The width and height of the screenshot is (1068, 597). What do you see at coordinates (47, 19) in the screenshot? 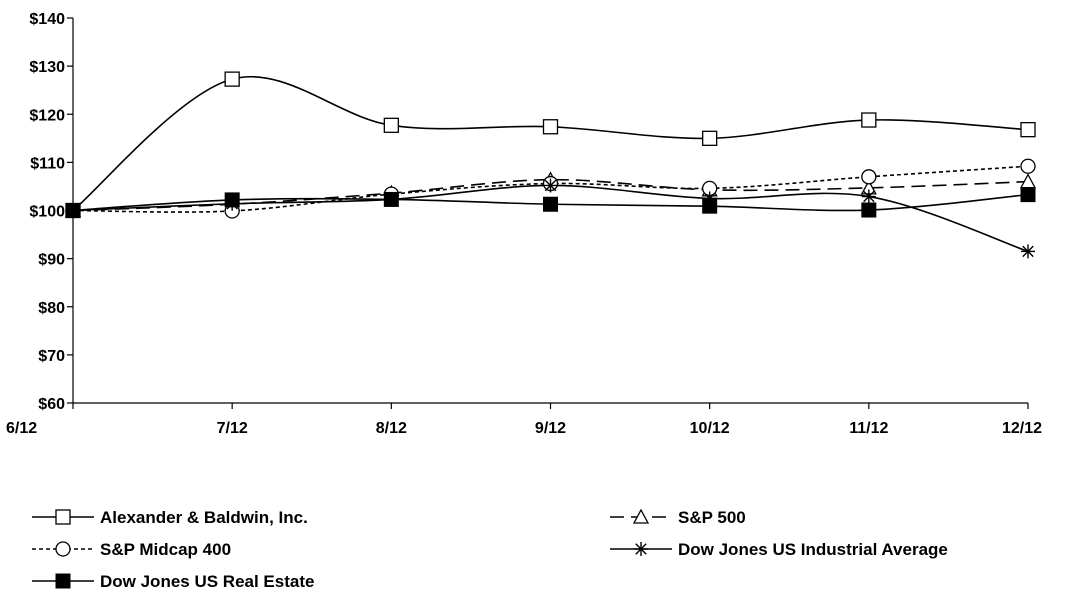
I see `y-tick-label: $140` at bounding box center [47, 19].